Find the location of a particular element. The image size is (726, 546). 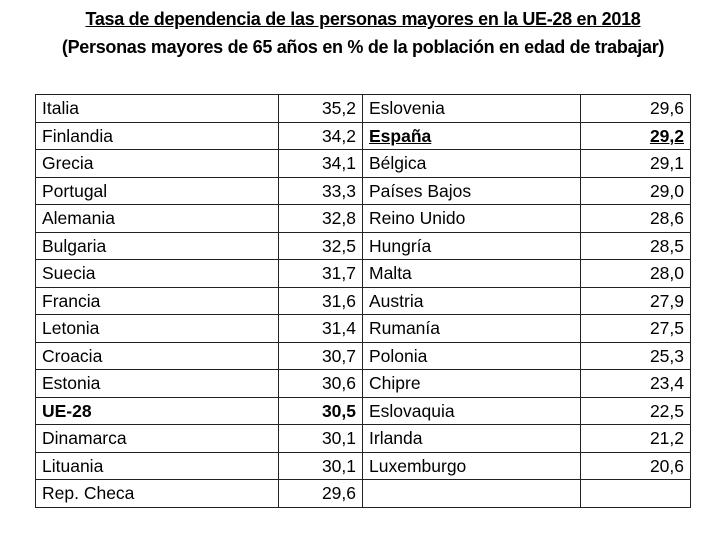

country-cell: Reino Unido is located at coordinates (471, 218).